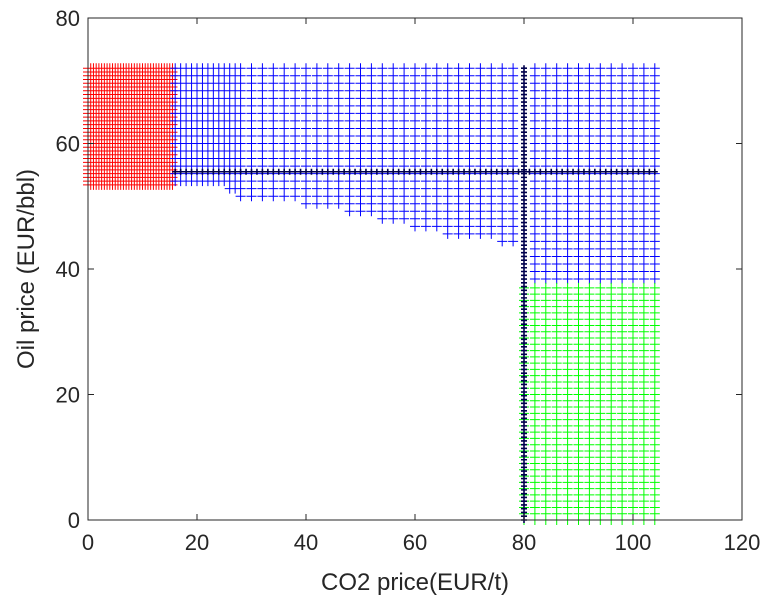 This screenshot has height=603, width=767. Describe the element at coordinates (742, 542) in the screenshot. I see `x-tick-label: 120` at that location.